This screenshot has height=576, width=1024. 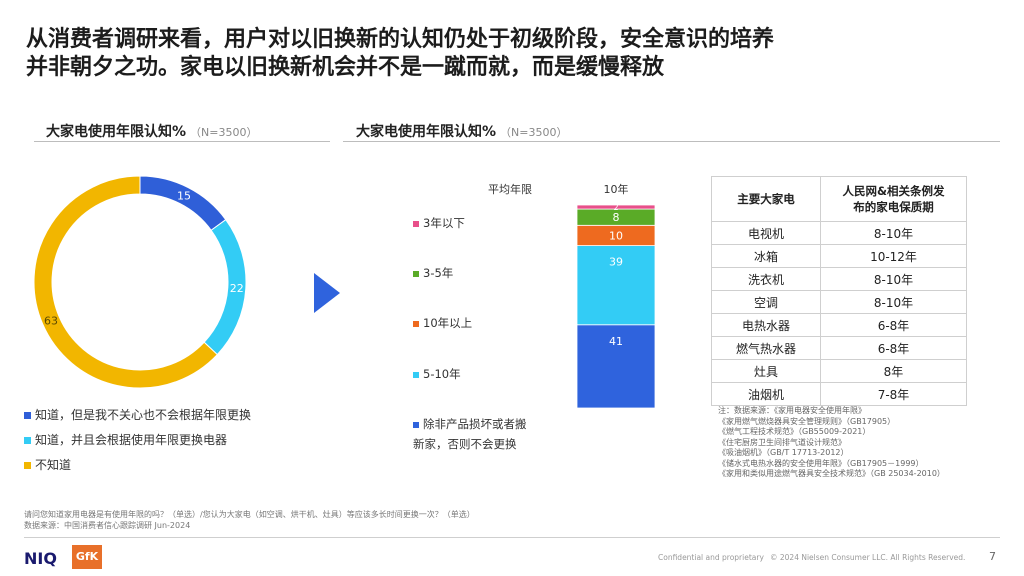 I want to click on niq-logo: NIQ, so click(x=40, y=558).